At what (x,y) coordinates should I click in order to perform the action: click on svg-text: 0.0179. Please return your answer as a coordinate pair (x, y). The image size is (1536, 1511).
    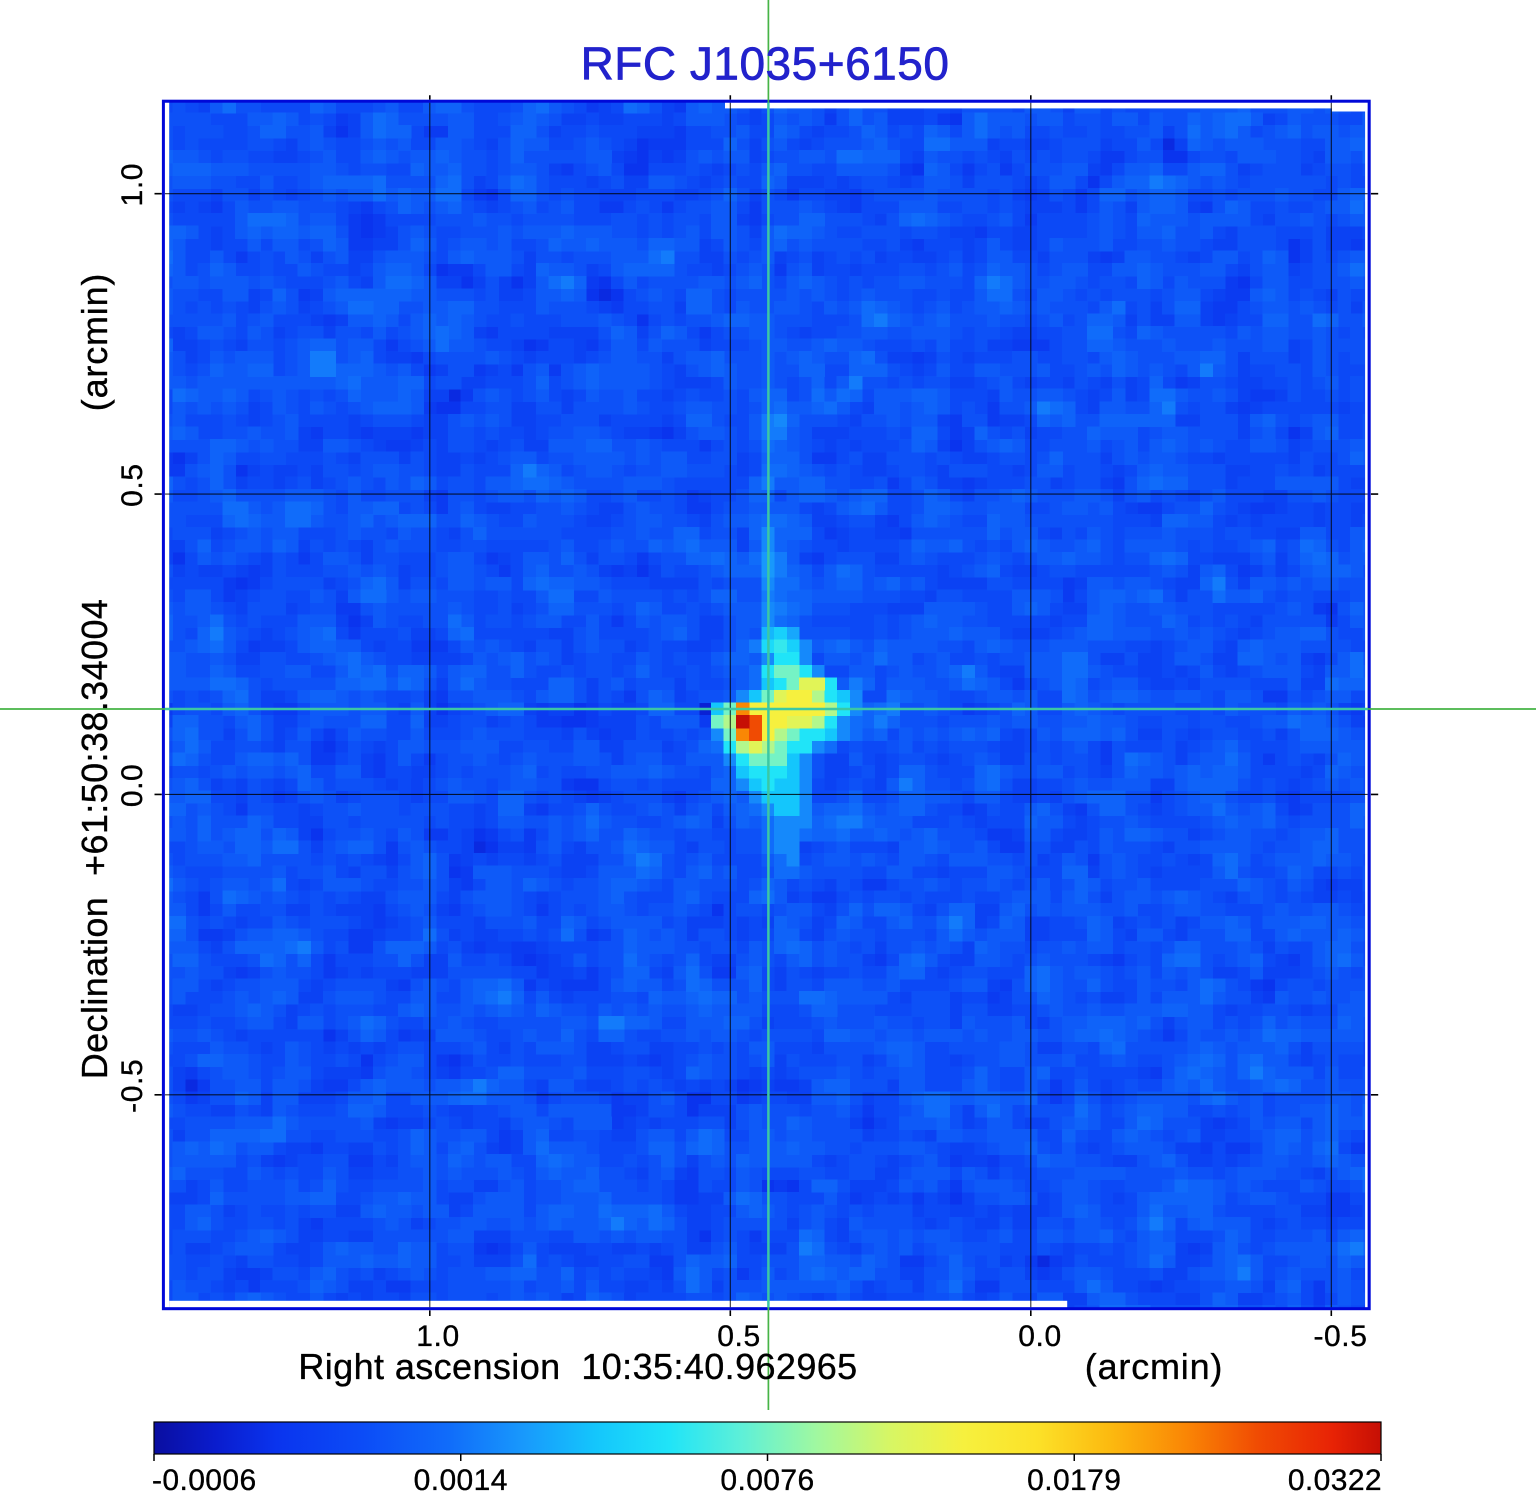
    Looking at the image, I should click on (1074, 1480).